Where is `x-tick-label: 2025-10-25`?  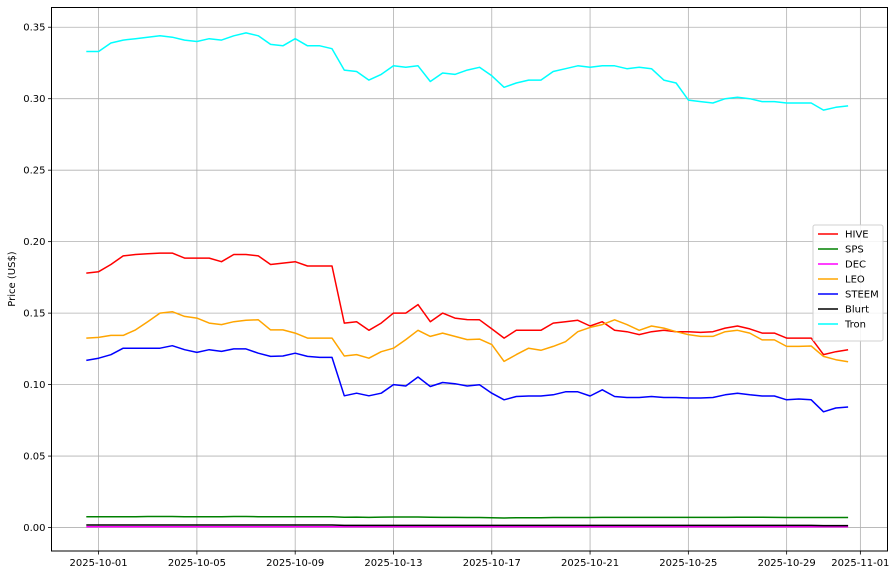 x-tick-label: 2025-10-25 is located at coordinates (688, 563).